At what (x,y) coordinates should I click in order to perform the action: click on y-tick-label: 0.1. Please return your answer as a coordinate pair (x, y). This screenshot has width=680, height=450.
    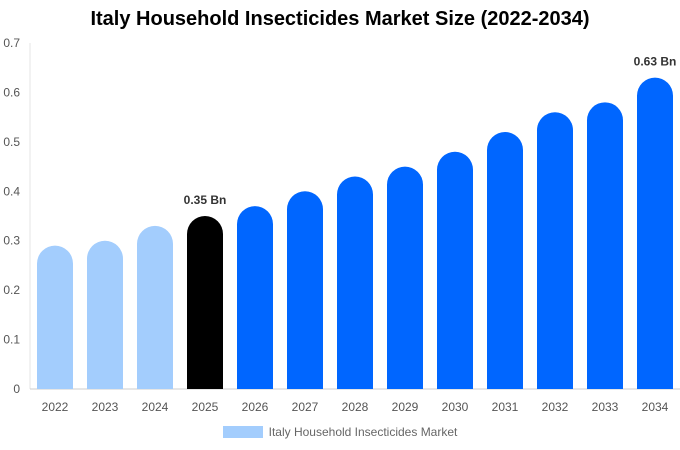
    Looking at the image, I should click on (11, 340).